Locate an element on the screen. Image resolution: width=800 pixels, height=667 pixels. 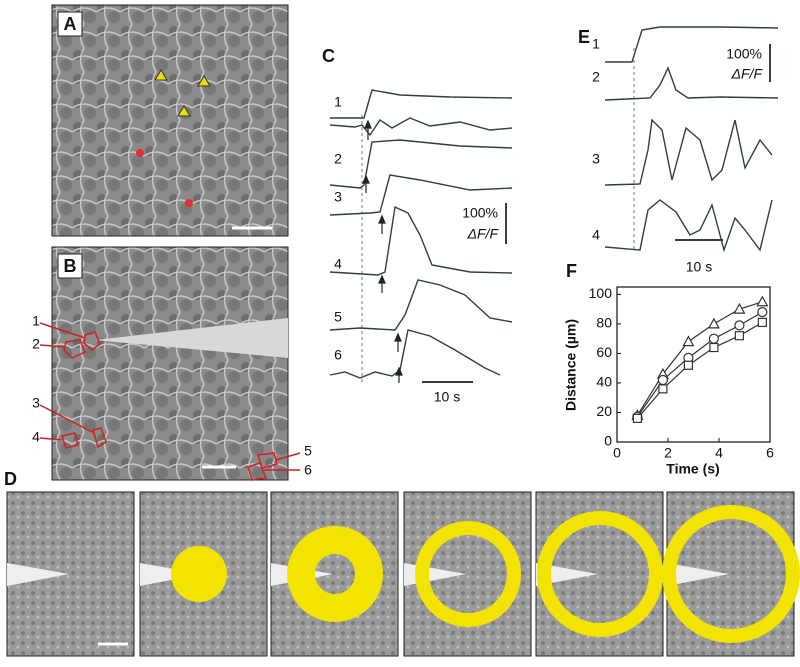
cell-label: 1 is located at coordinates (36, 321).